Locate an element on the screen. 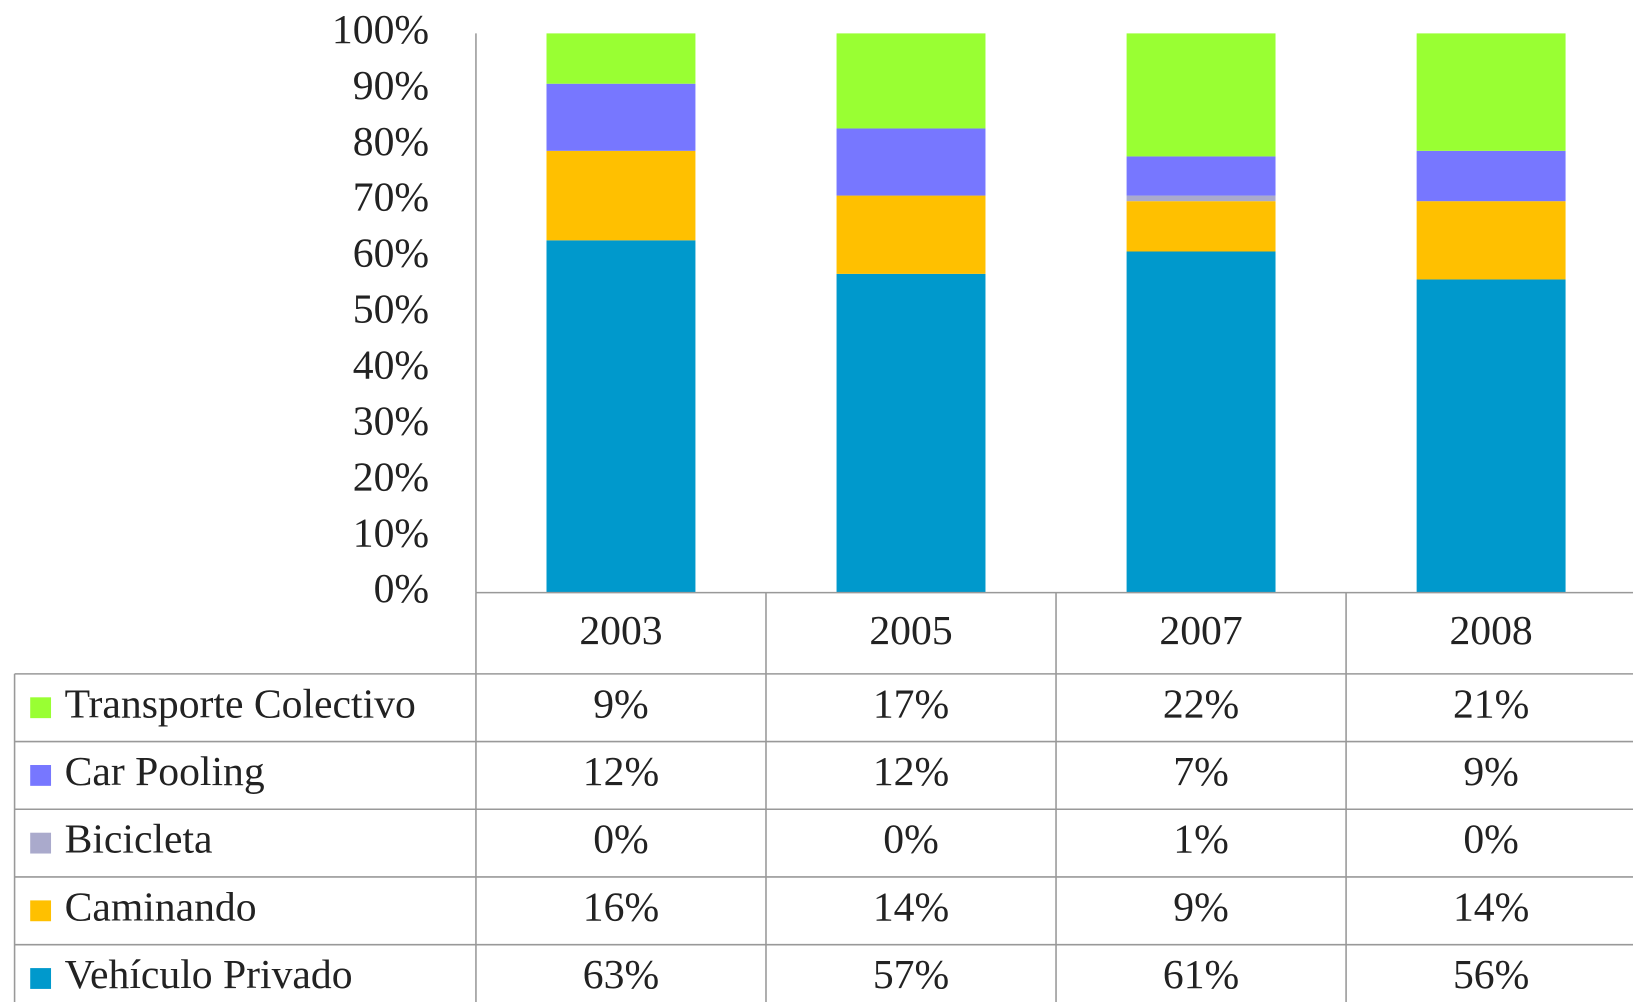  x-tick-label: 2005 is located at coordinates (910, 631).